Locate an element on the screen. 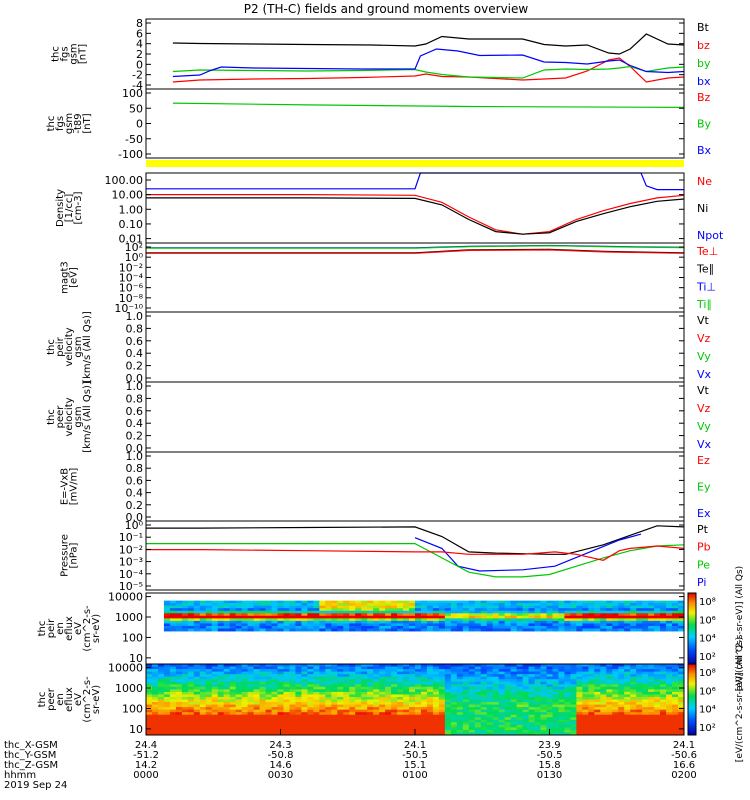  panel-frame is located at coordinates (415, 123).